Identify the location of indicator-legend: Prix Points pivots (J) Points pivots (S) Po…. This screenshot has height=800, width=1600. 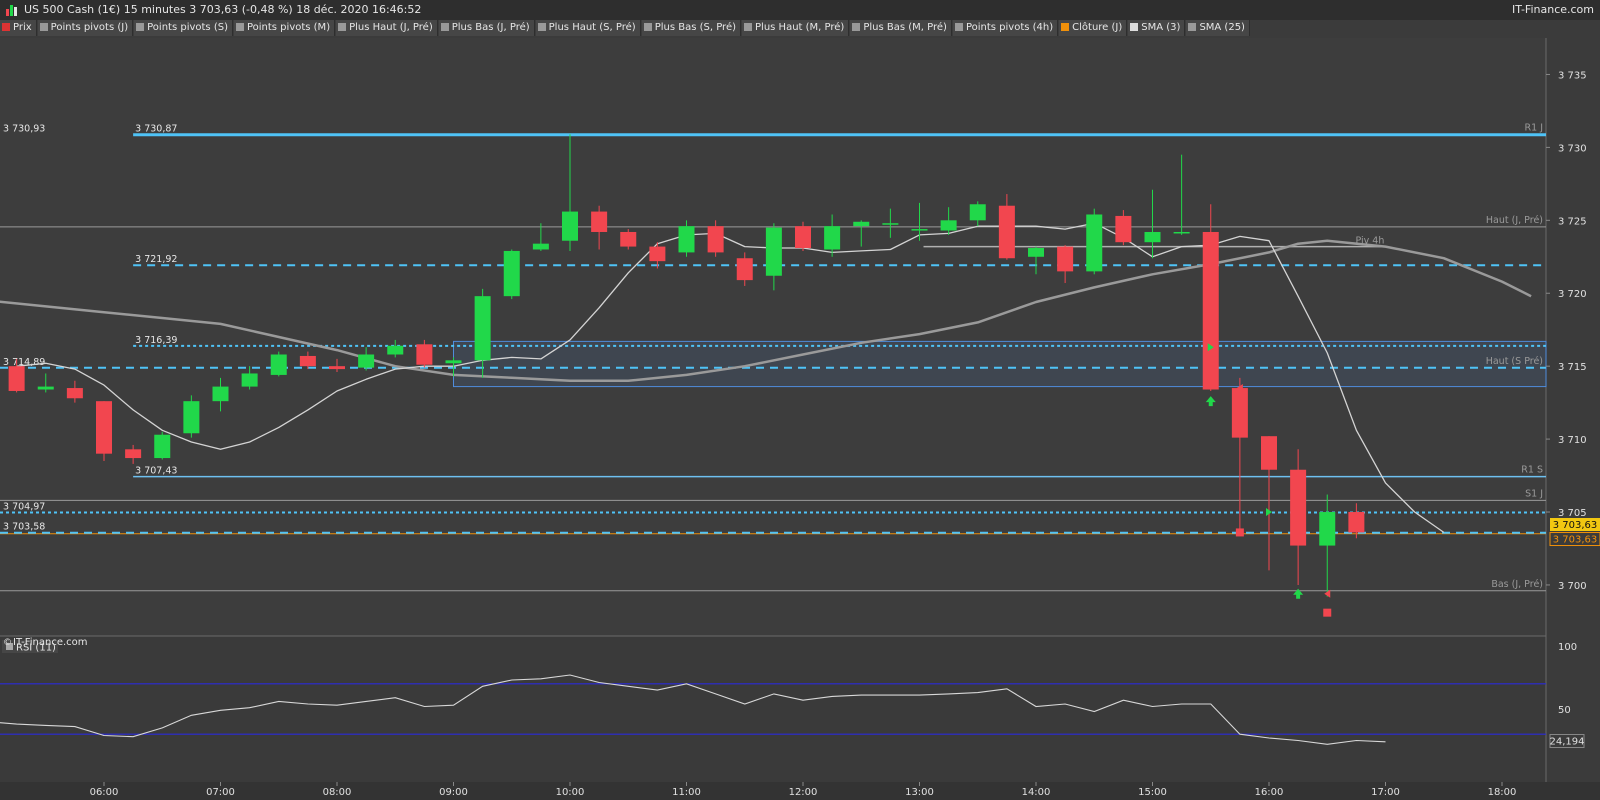
(625, 28).